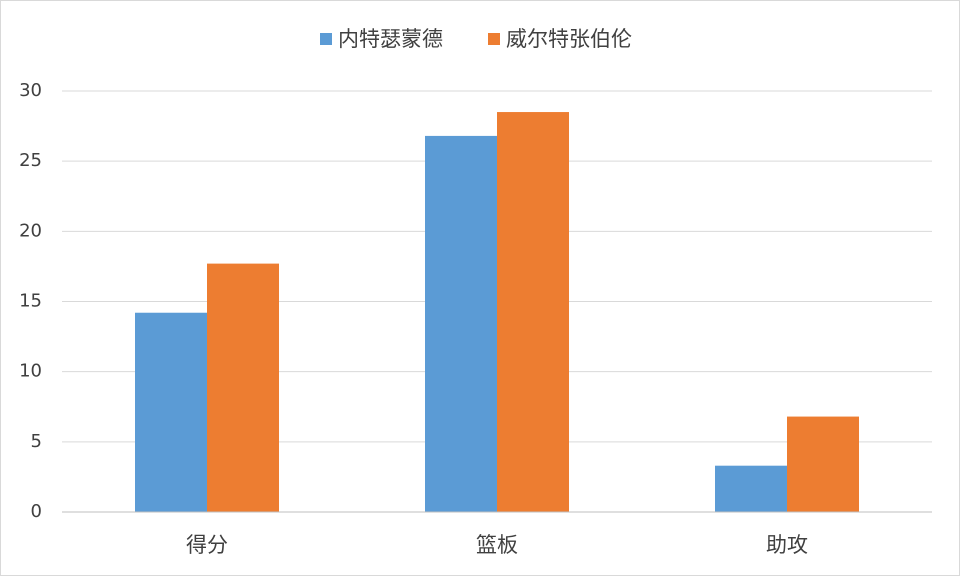  What do you see at coordinates (497, 545) in the screenshot?
I see `x-tick-label: 篮板` at bounding box center [497, 545].